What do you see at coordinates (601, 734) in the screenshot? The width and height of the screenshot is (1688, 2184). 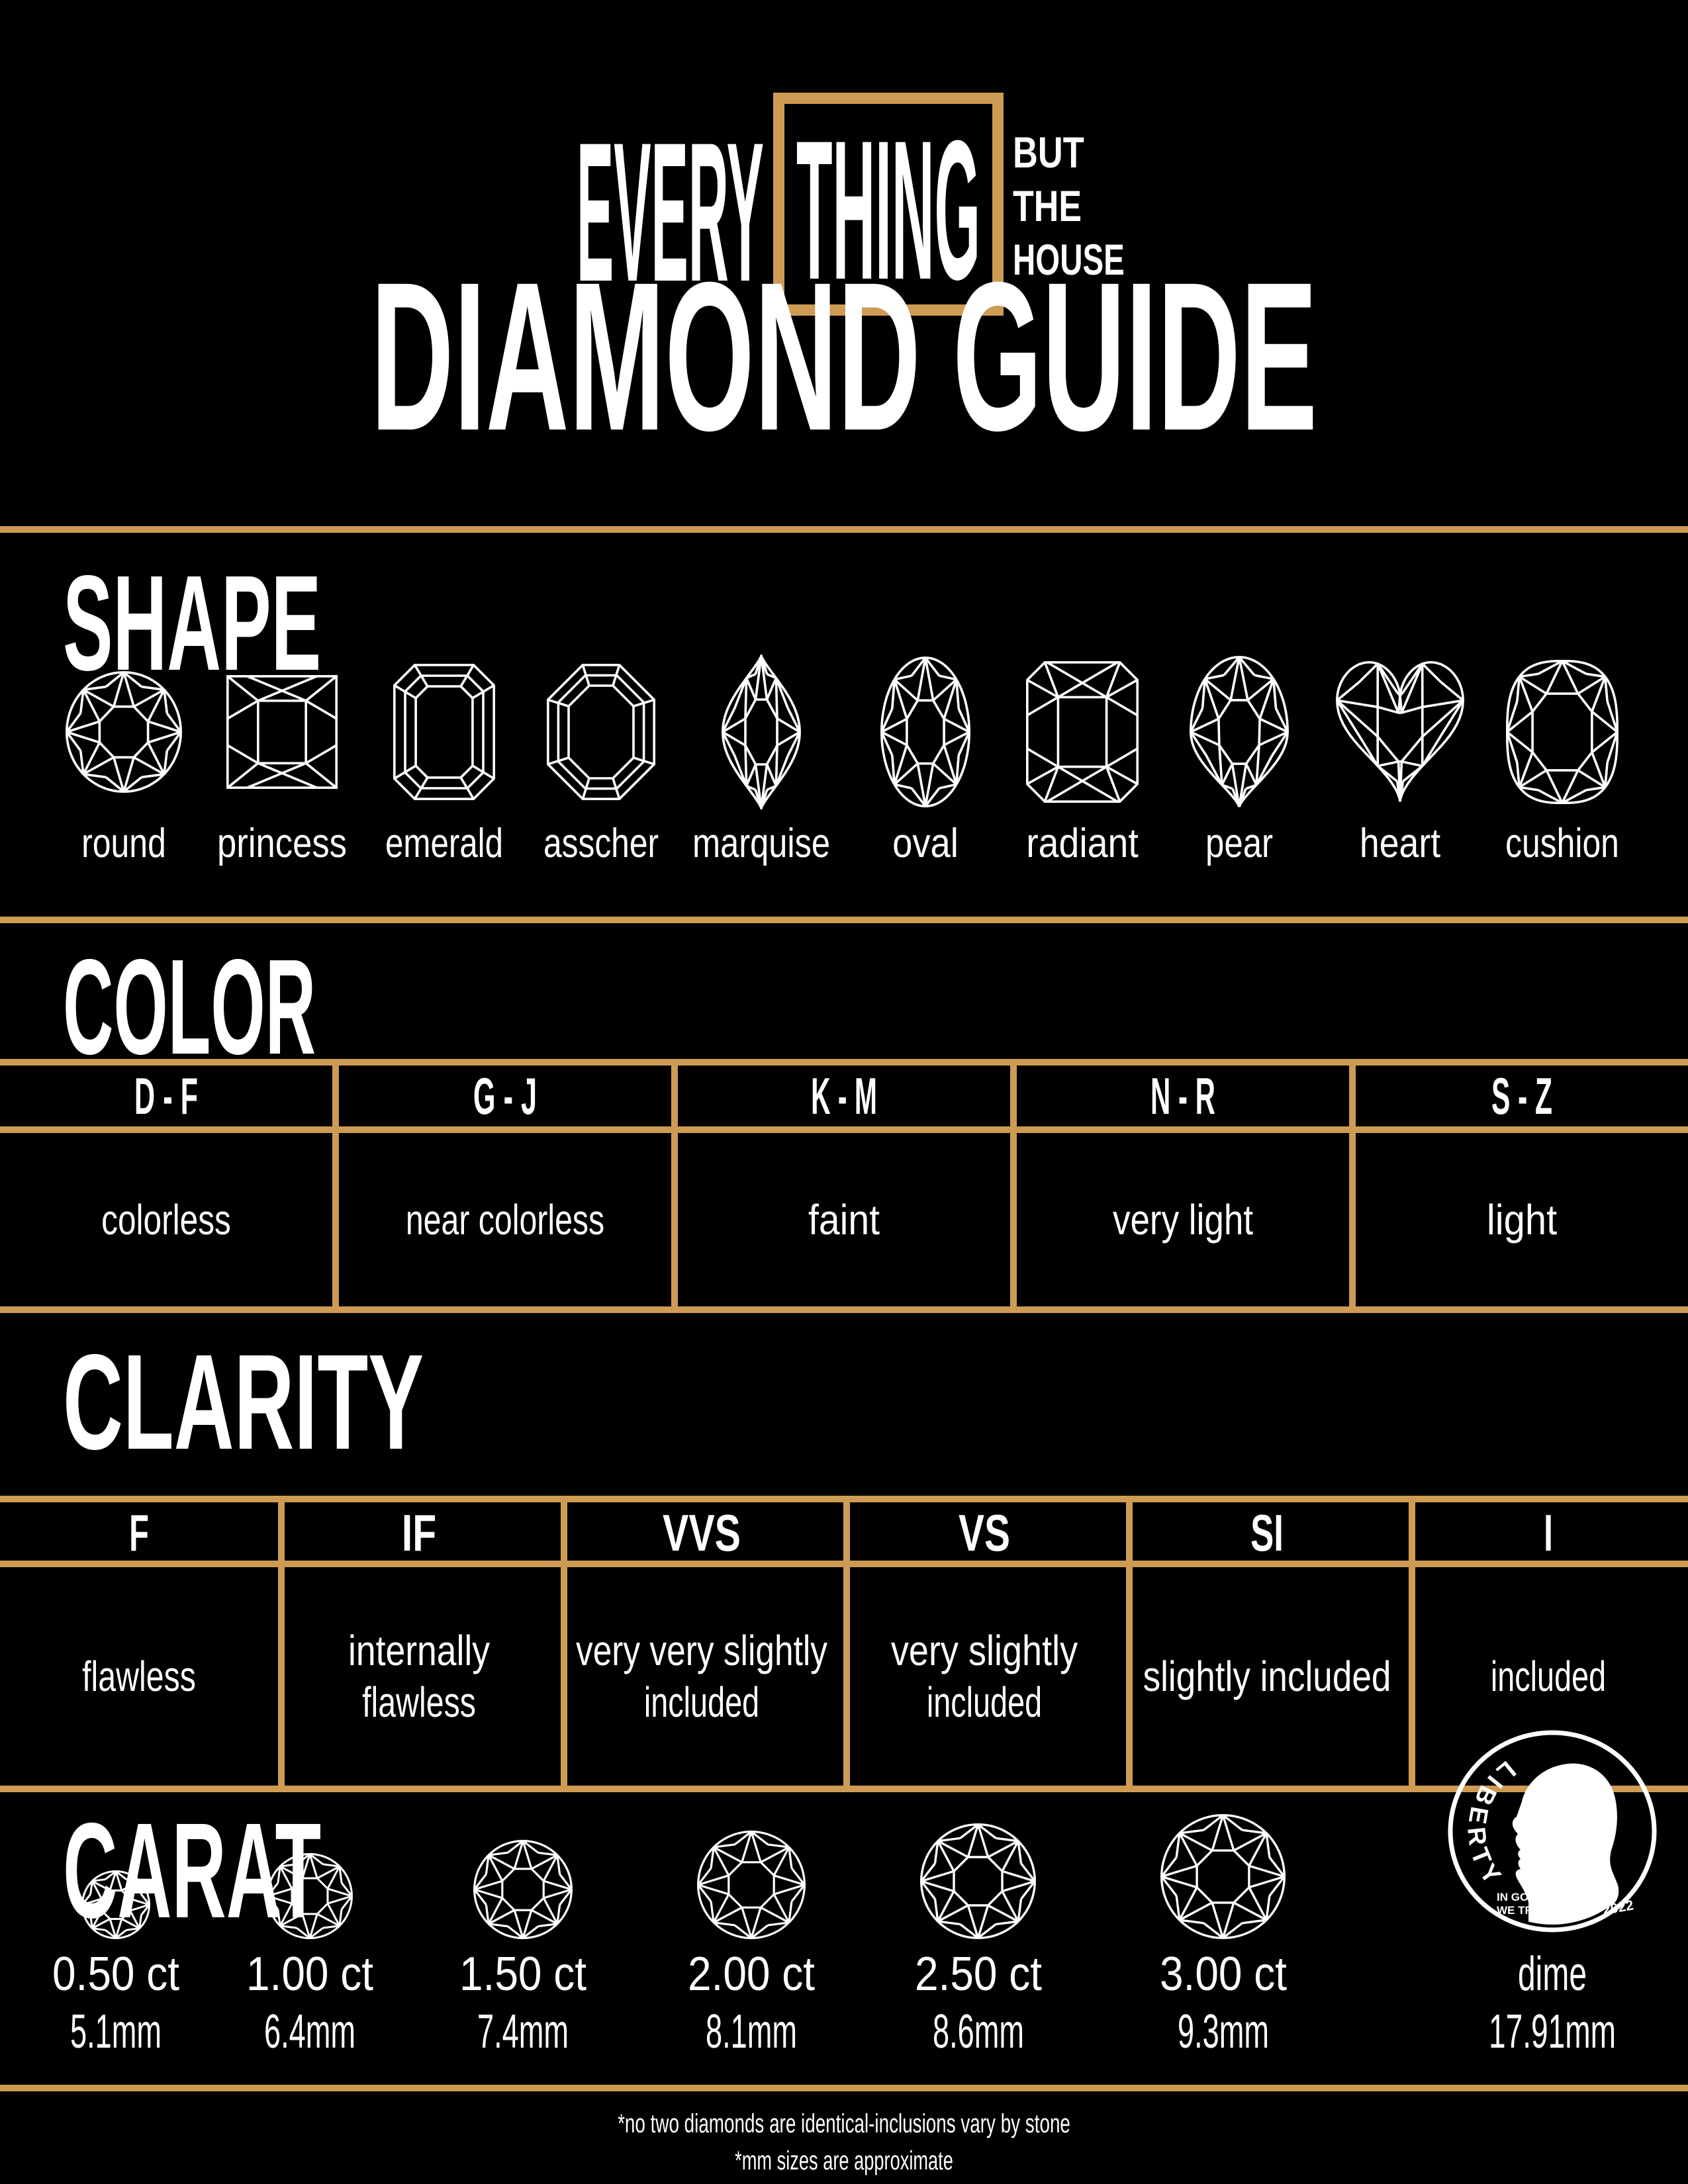 I see `asscher-shape-icon` at bounding box center [601, 734].